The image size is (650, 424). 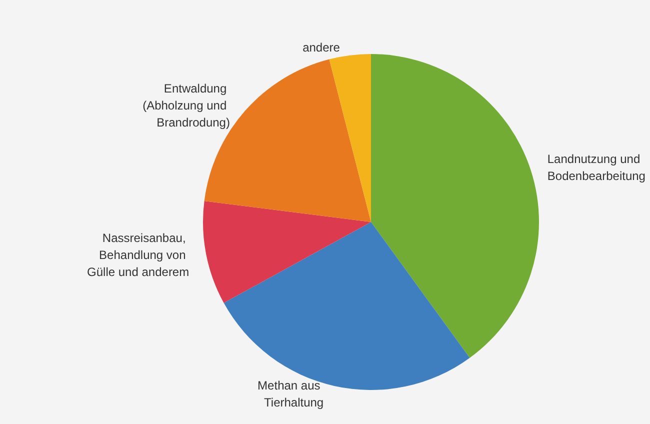 I want to click on slice-label: andere, so click(x=321, y=47).